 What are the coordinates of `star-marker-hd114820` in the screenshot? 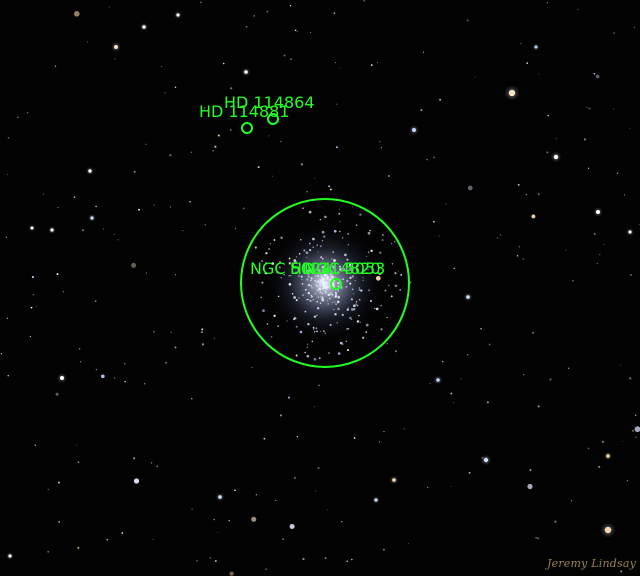 It's located at (336, 284).